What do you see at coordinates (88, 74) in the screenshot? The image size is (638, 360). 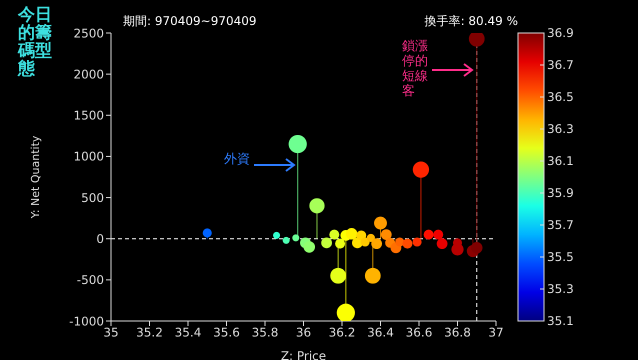 I see `y-tick-label: 2000` at bounding box center [88, 74].